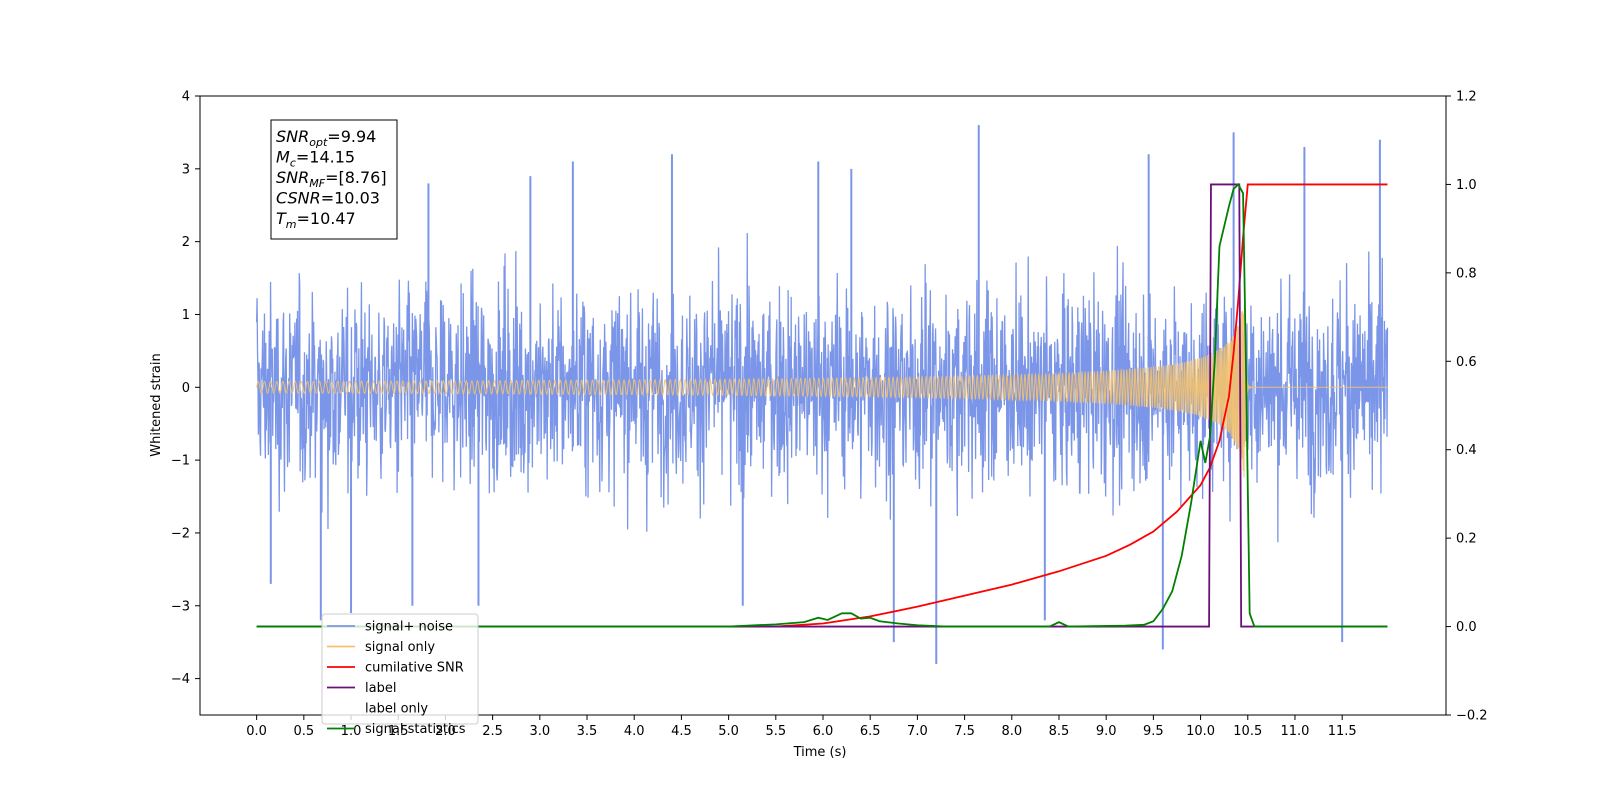  I want to click on x-tick-label: 4.5, so click(681, 731).